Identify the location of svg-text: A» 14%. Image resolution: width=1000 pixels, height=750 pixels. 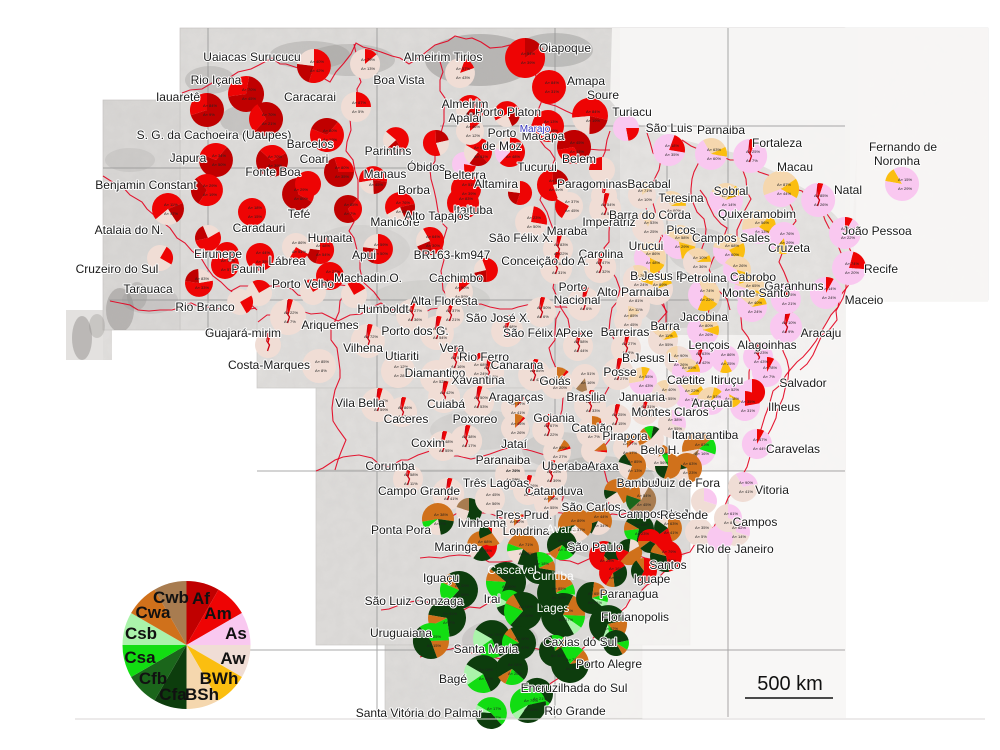
(526, 606).